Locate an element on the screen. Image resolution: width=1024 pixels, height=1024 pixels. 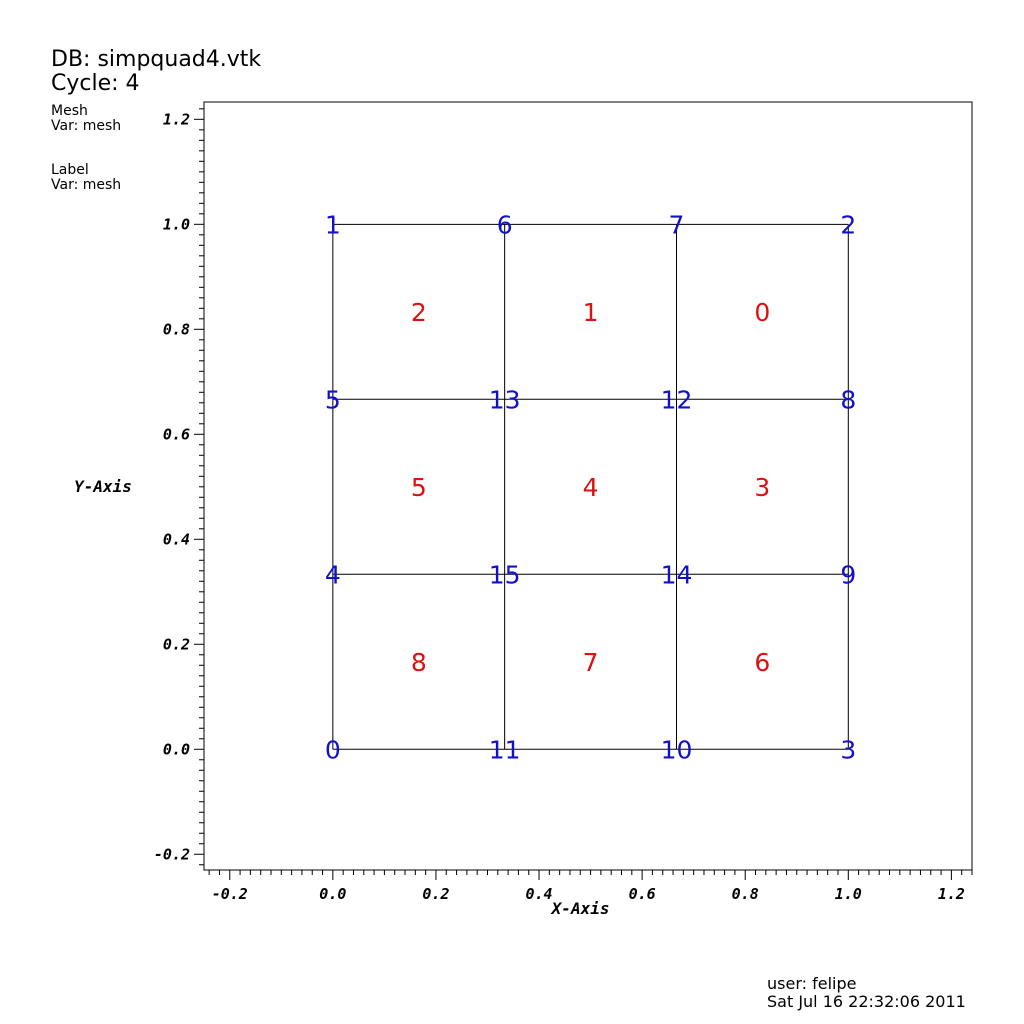
footer-date: Sat Jul 16 22:32:06 2011 is located at coordinates (866, 1001).